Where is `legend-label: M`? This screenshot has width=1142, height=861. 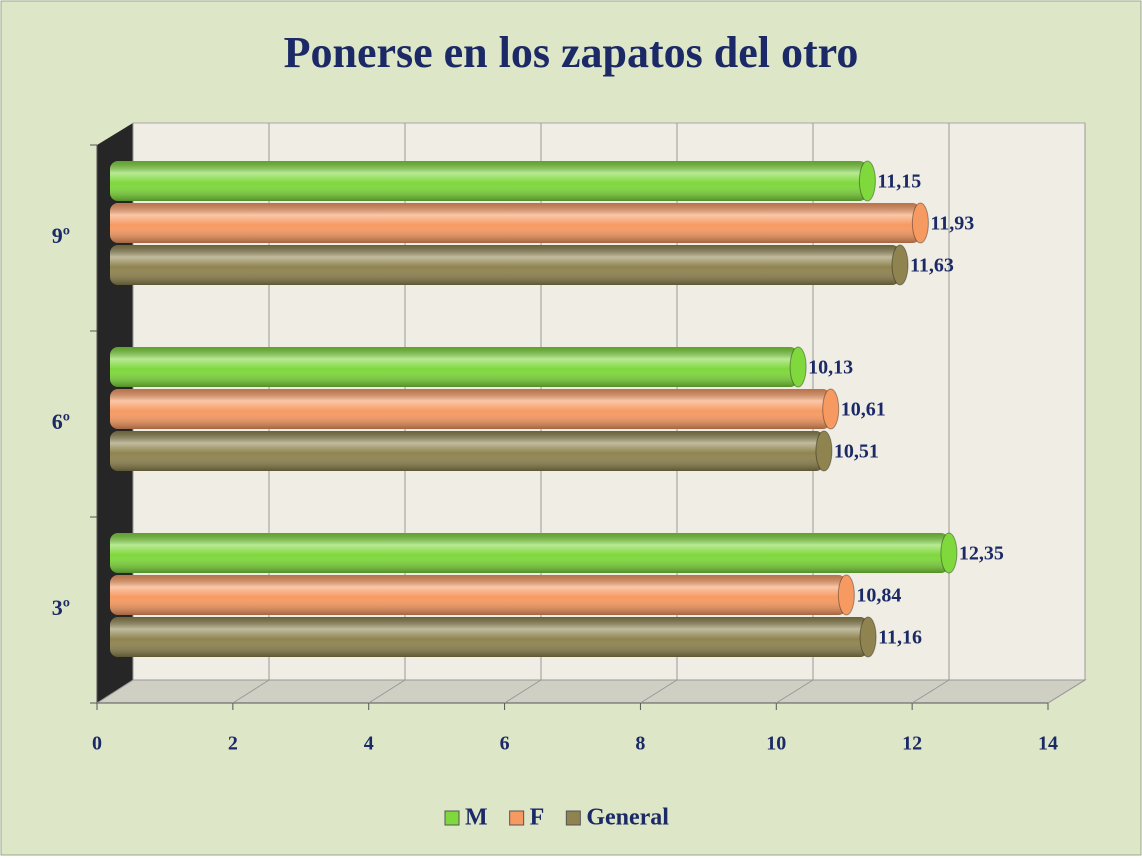
legend-label: M is located at coordinates (476, 818).